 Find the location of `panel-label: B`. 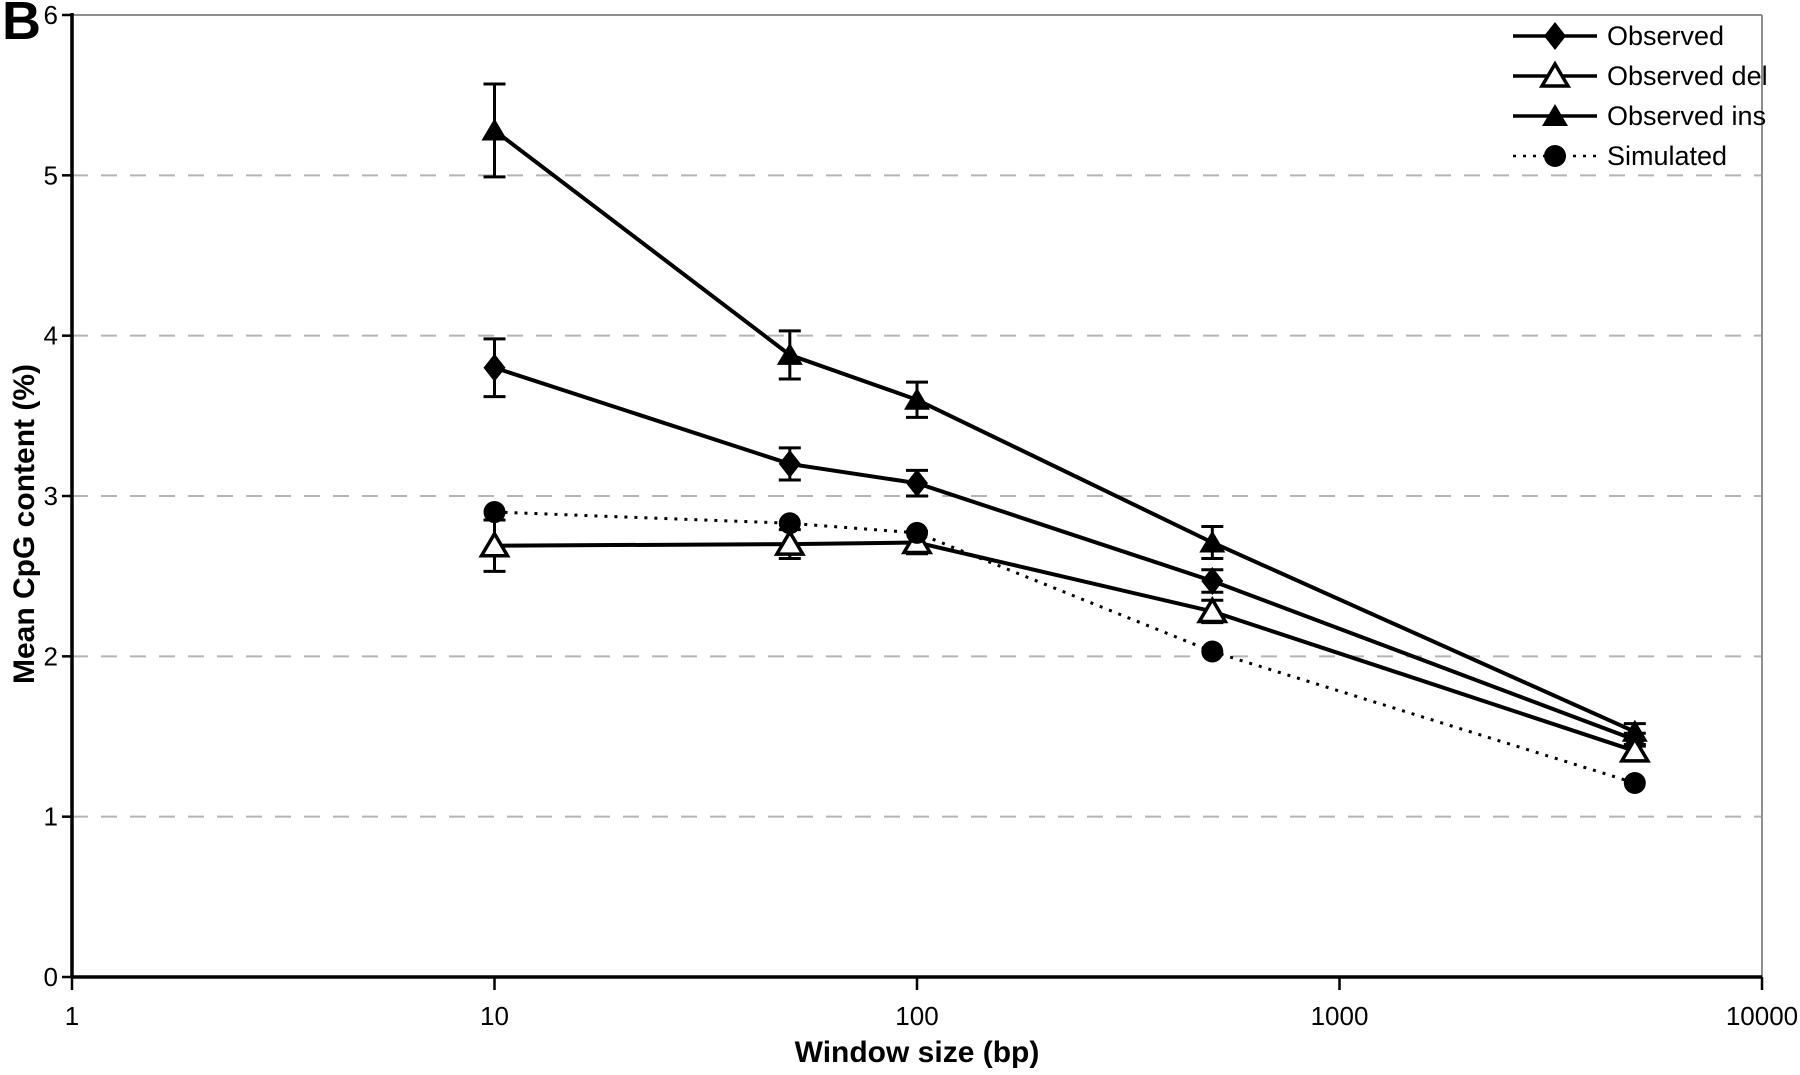

panel-label: B is located at coordinates (21, 25).